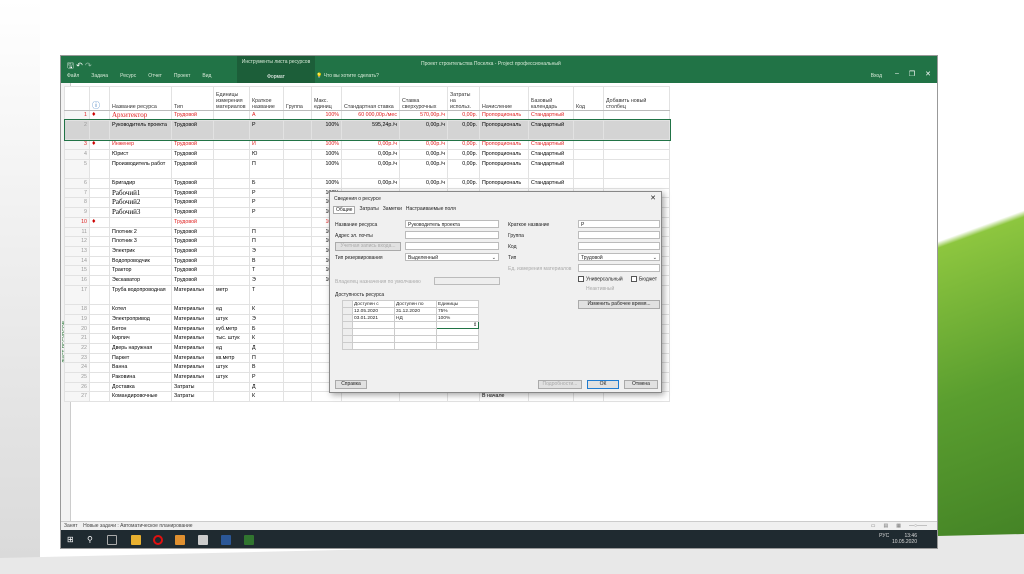 The width and height of the screenshot is (1024, 574). I want to click on column-header: Стандартная ставка, so click(370, 98).